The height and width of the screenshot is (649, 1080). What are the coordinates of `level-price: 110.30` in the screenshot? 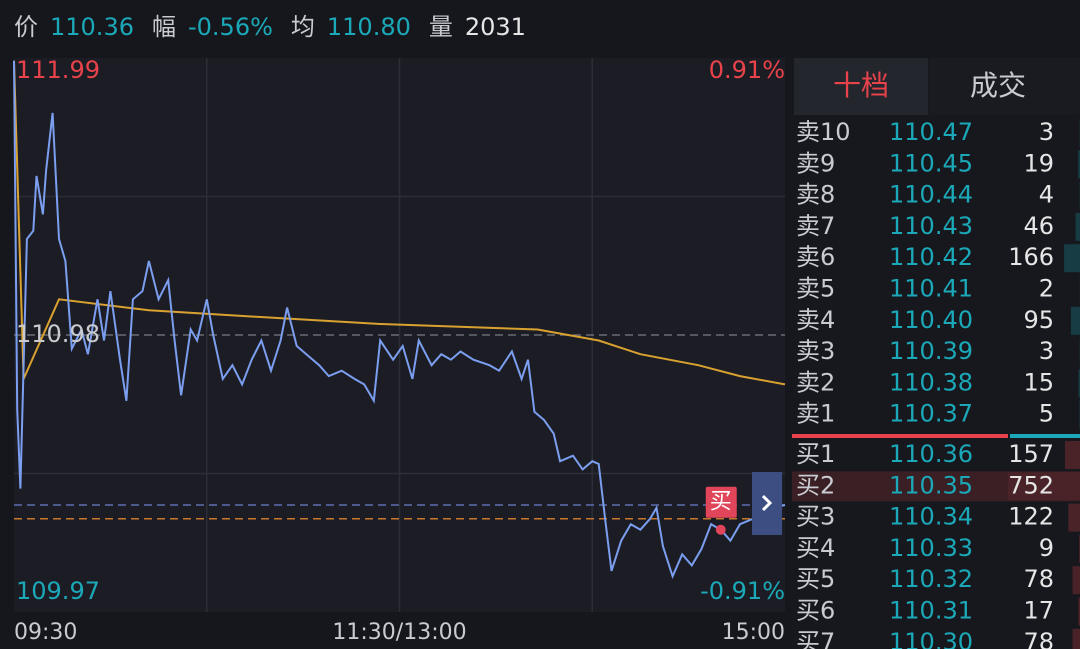 It's located at (931, 638).